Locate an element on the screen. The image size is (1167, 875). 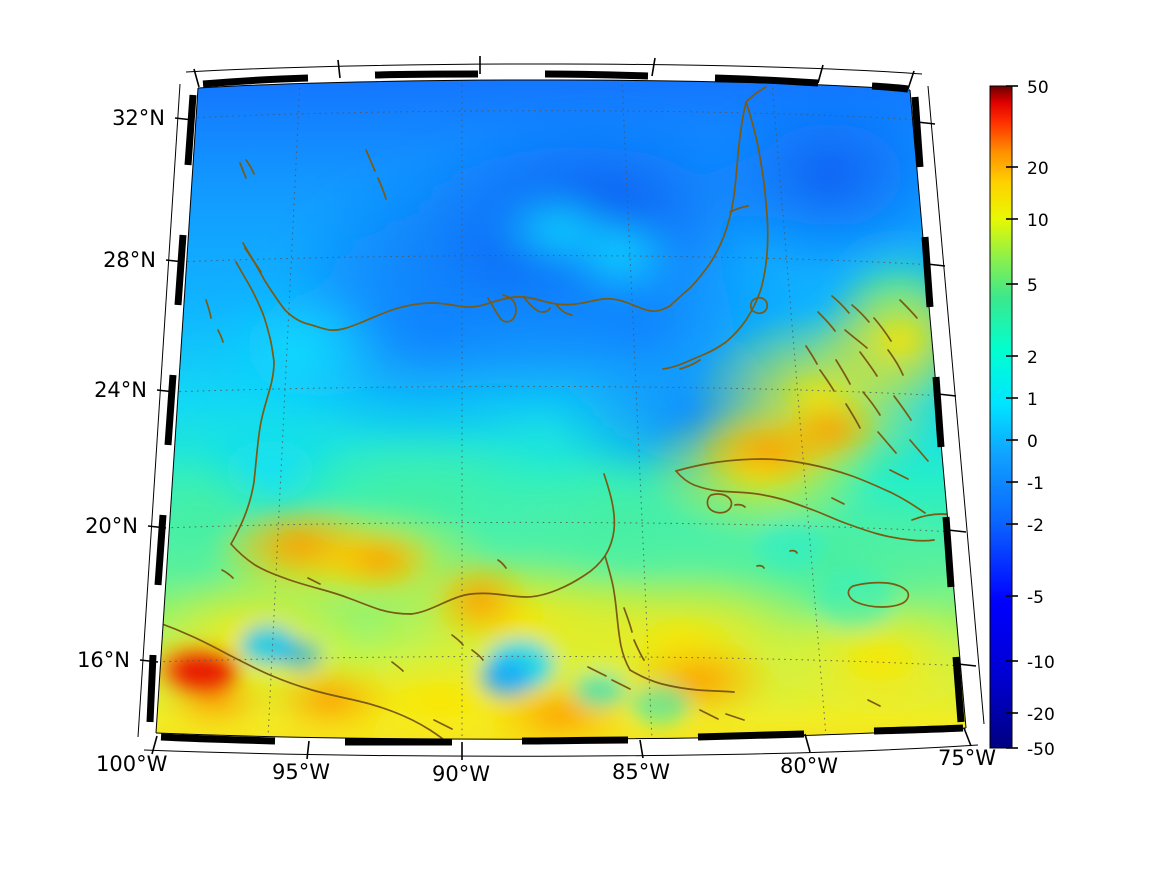
cbtick-label-neg2: -2 is located at coordinates (1035, 526).